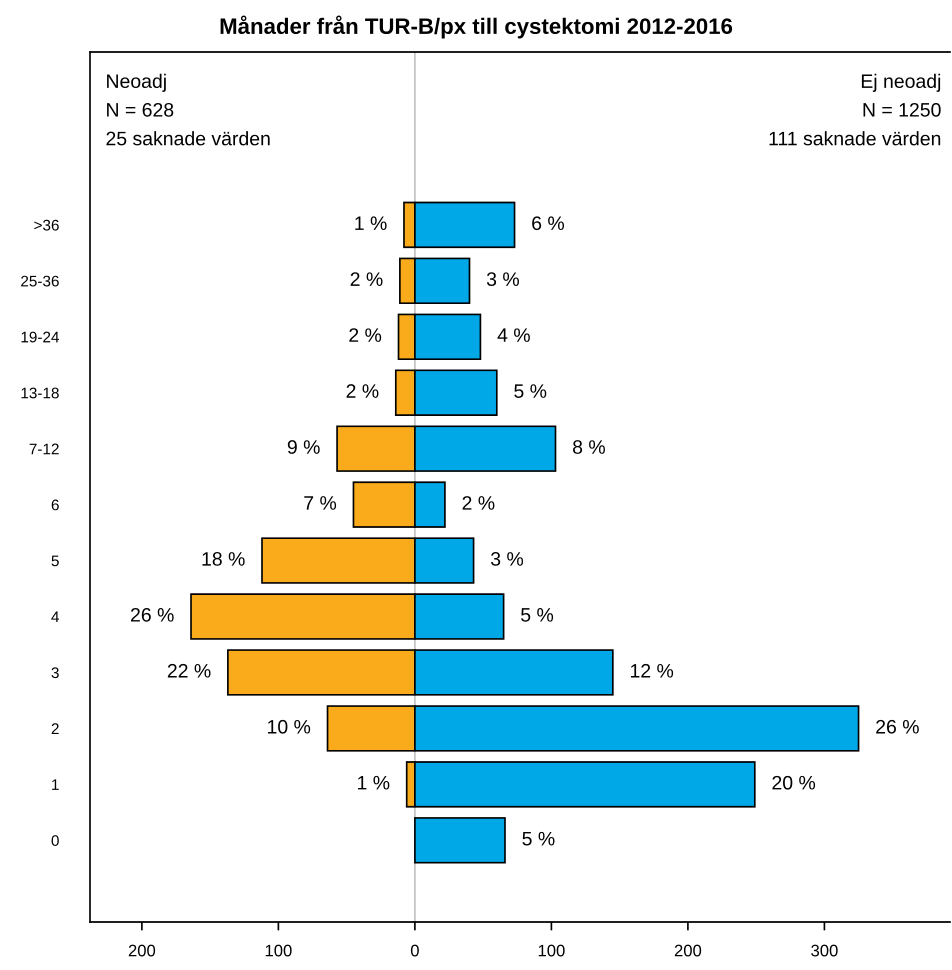 The height and width of the screenshot is (970, 952). I want to click on y-tick-label: 7-12, so click(44, 449).